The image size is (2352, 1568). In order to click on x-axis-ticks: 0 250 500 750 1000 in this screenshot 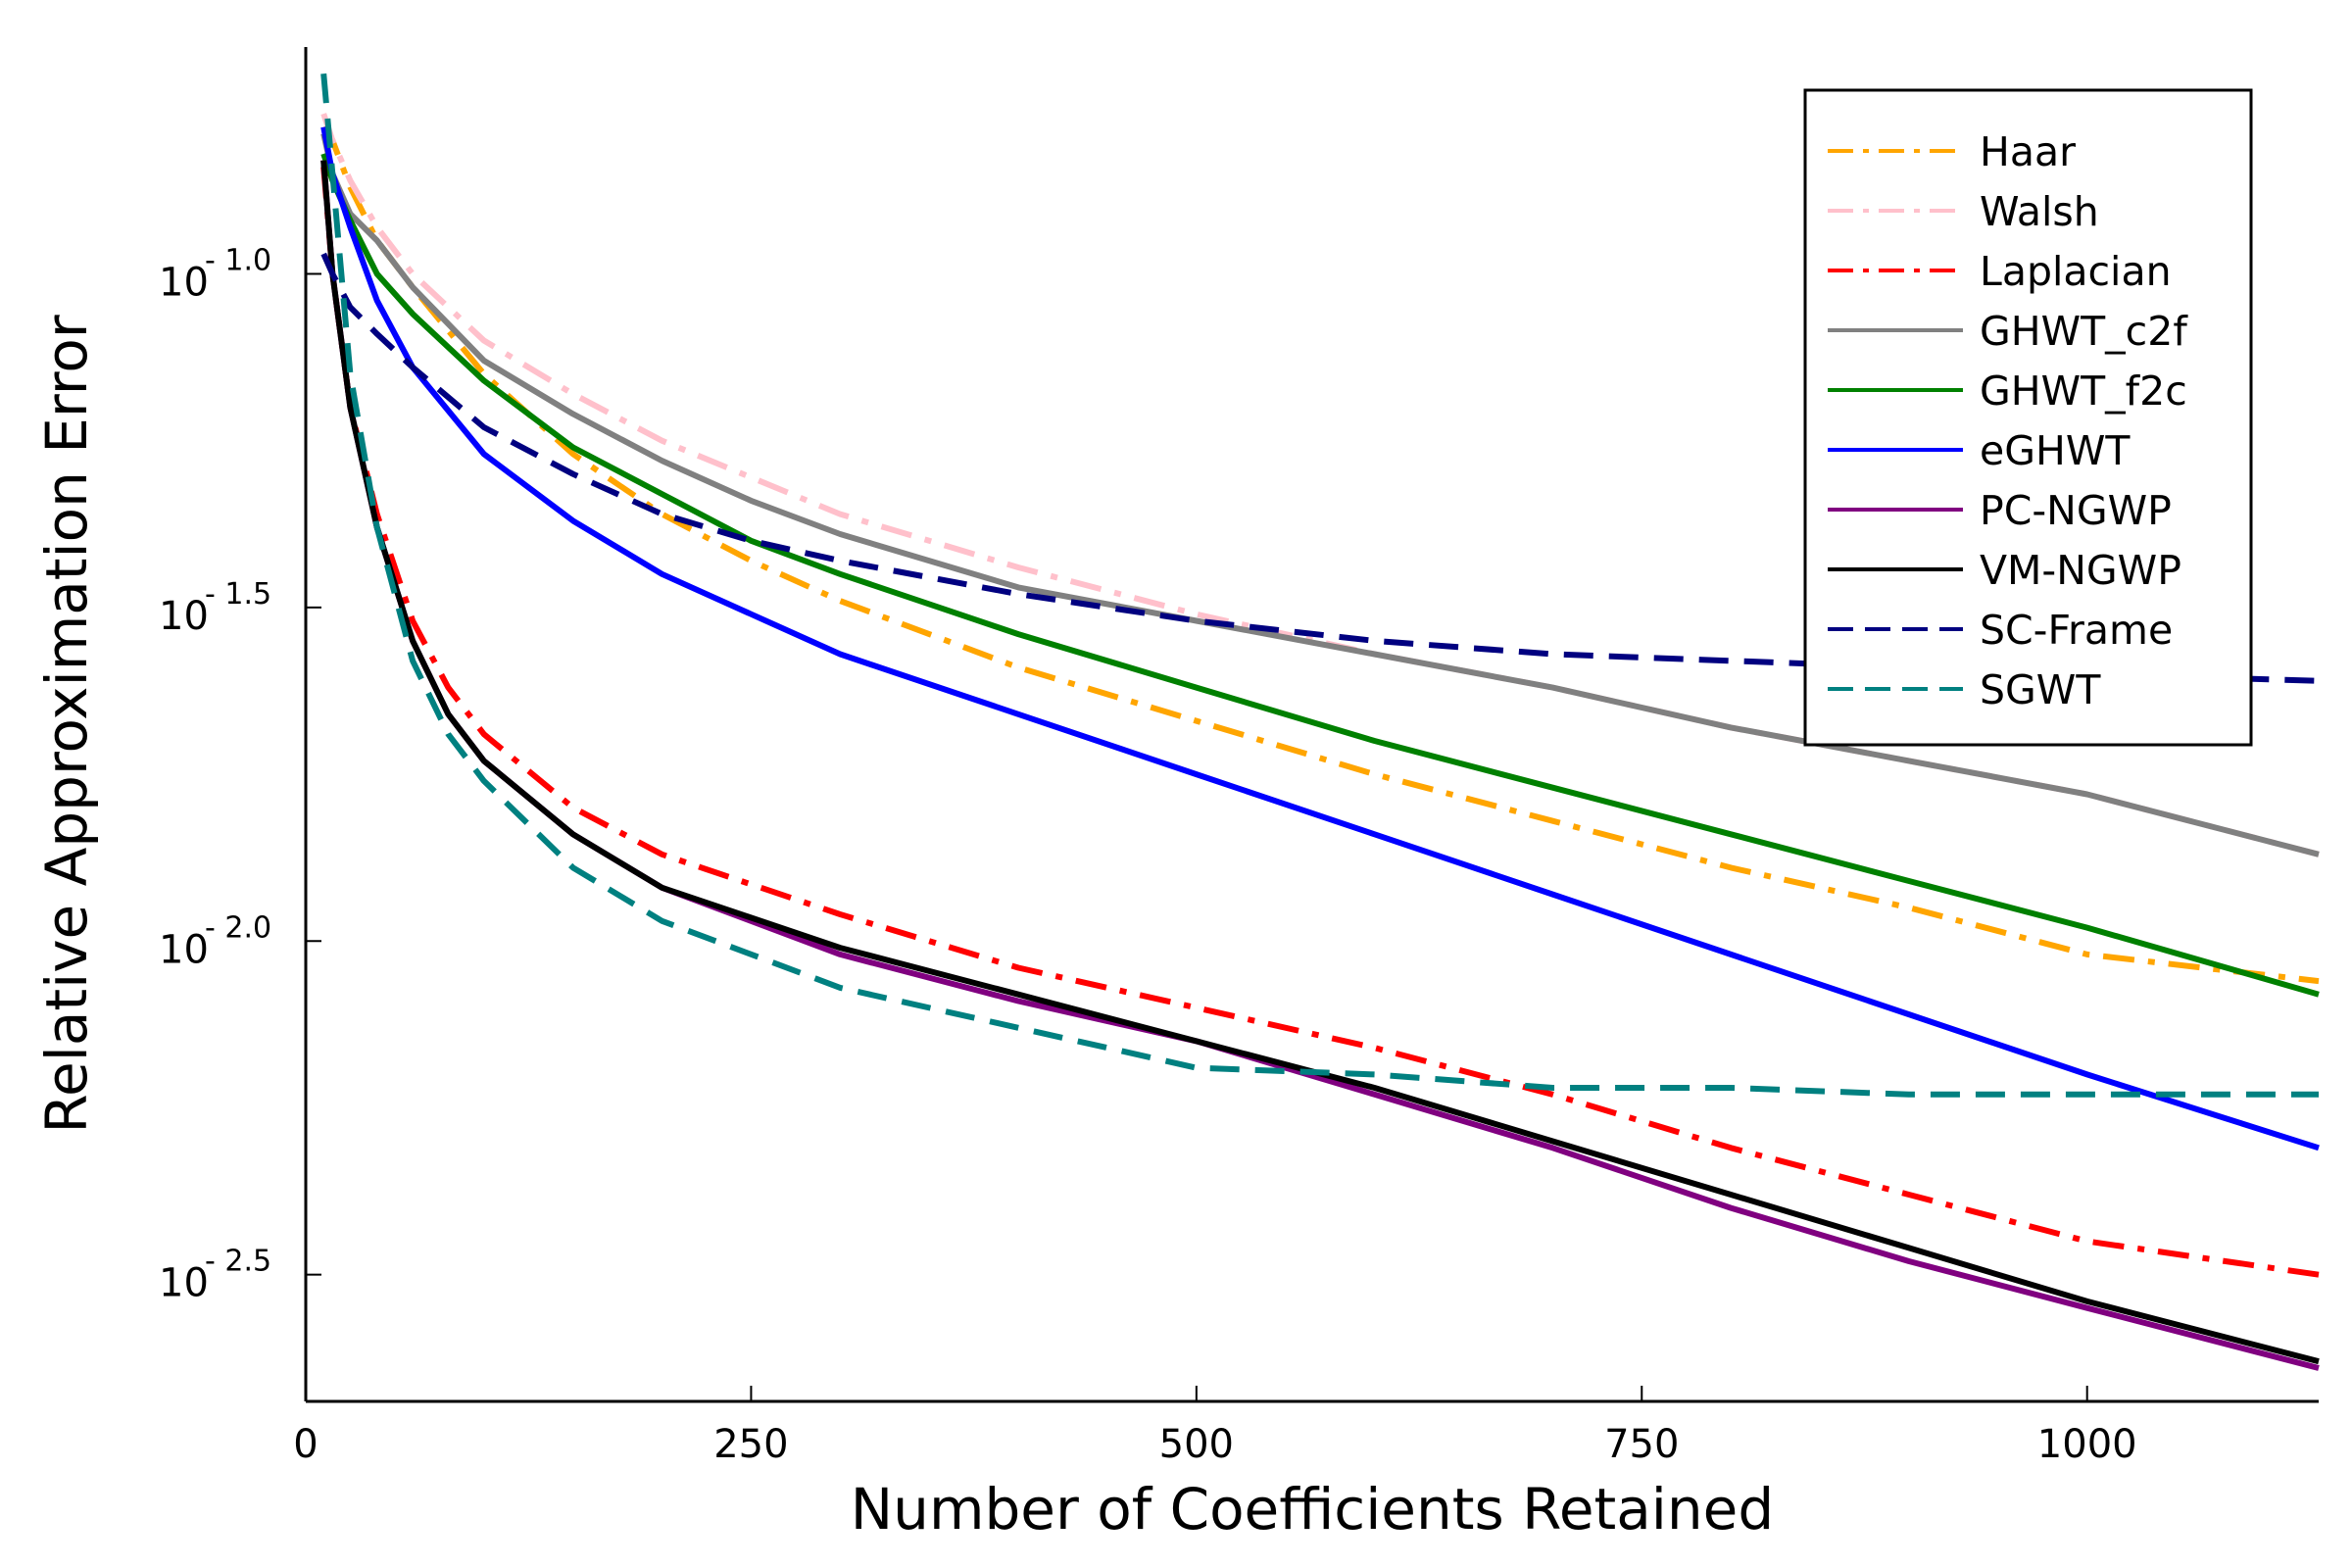, I will do `click(1215, 1426)`.